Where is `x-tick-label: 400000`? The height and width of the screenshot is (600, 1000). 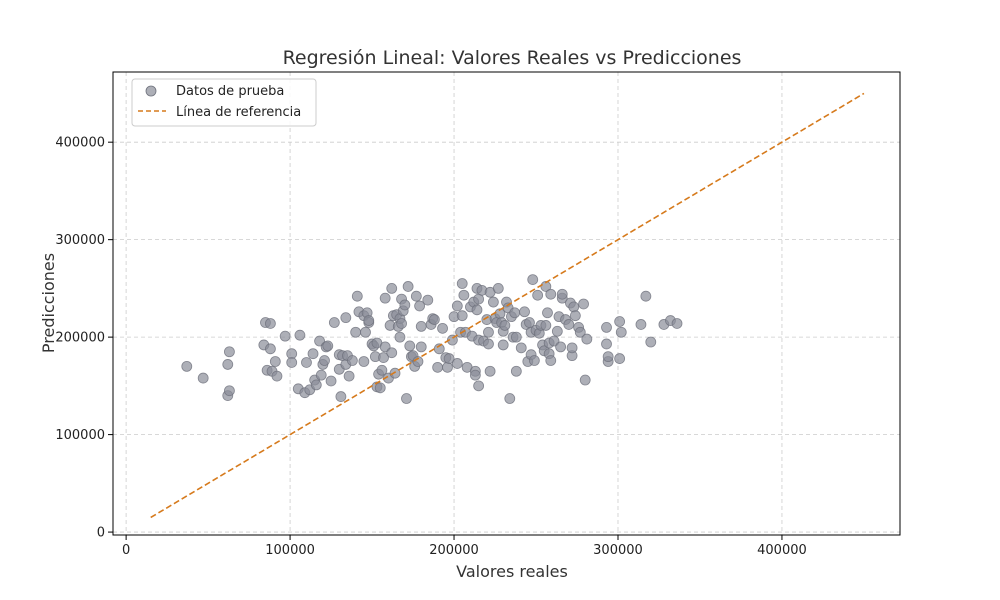
x-tick-label: 400000 is located at coordinates (782, 550).